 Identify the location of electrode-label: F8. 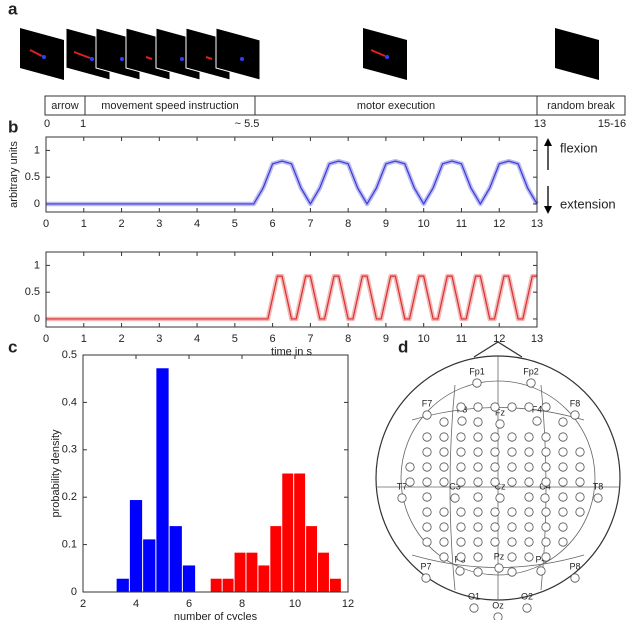
(575, 403).